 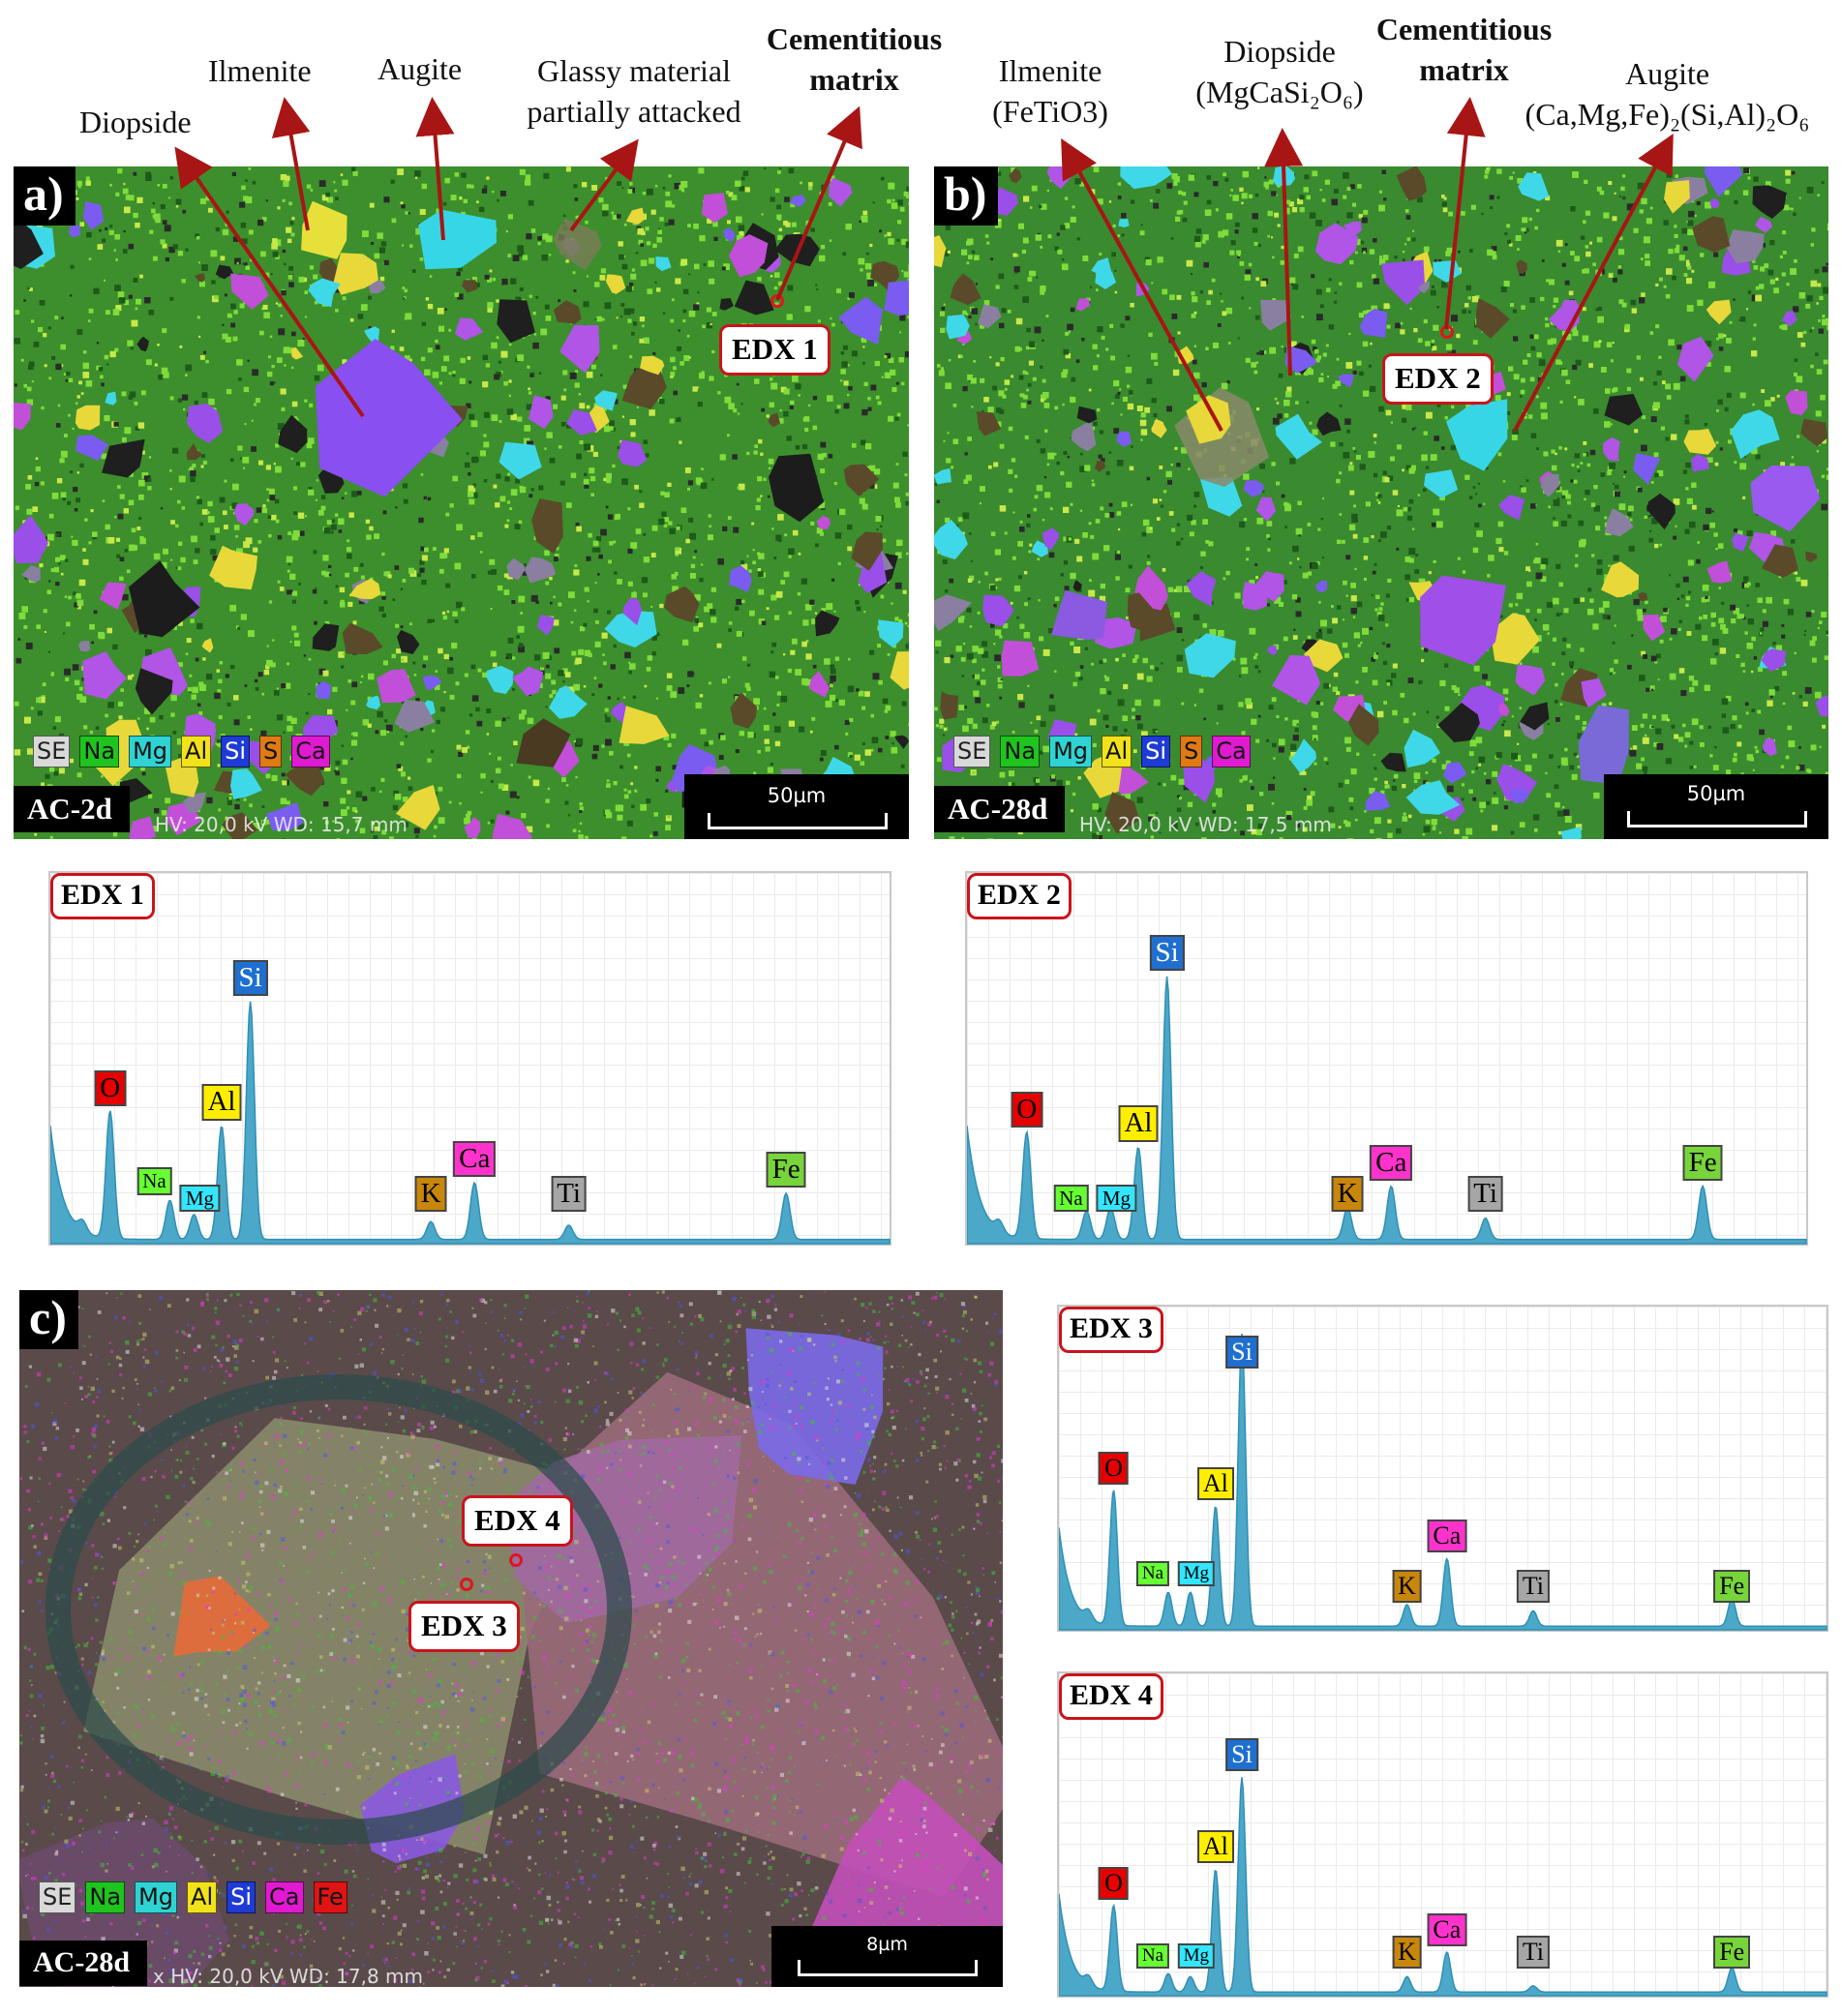 What do you see at coordinates (330, 1897) in the screenshot?
I see `legend-fe: Fe` at bounding box center [330, 1897].